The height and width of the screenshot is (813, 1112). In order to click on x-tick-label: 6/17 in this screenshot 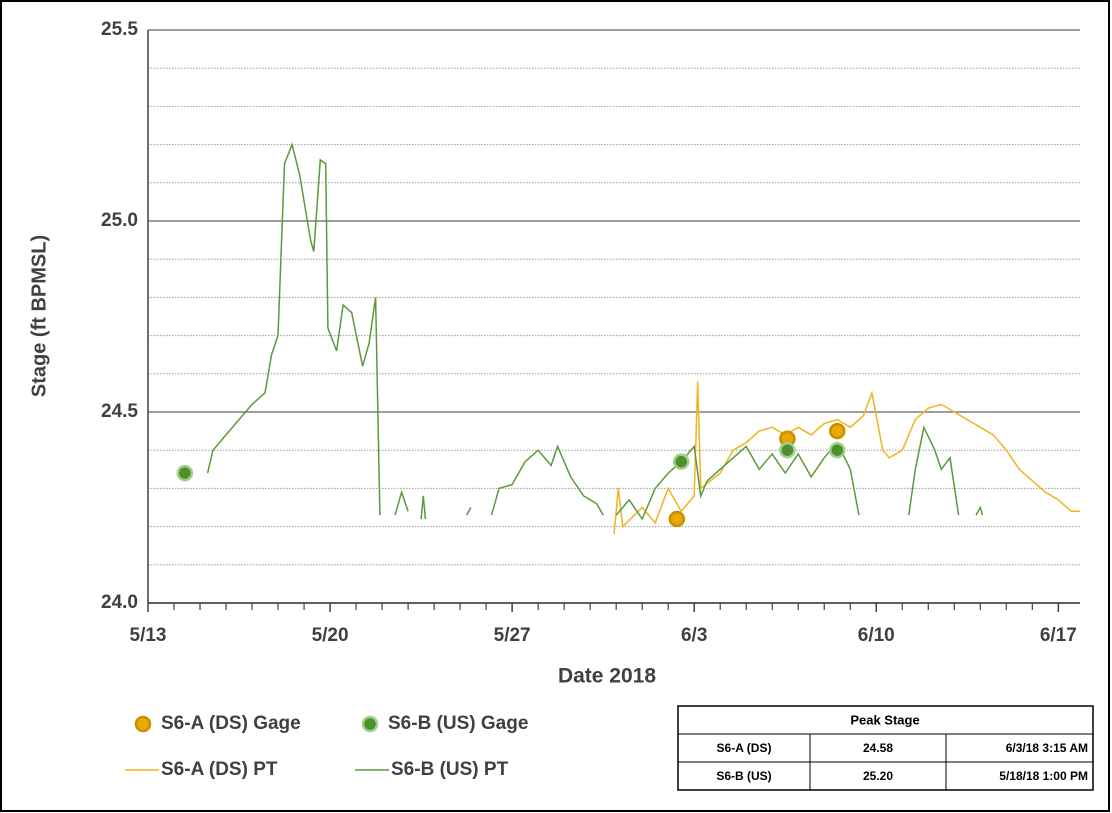, I will do `click(1058, 635)`.